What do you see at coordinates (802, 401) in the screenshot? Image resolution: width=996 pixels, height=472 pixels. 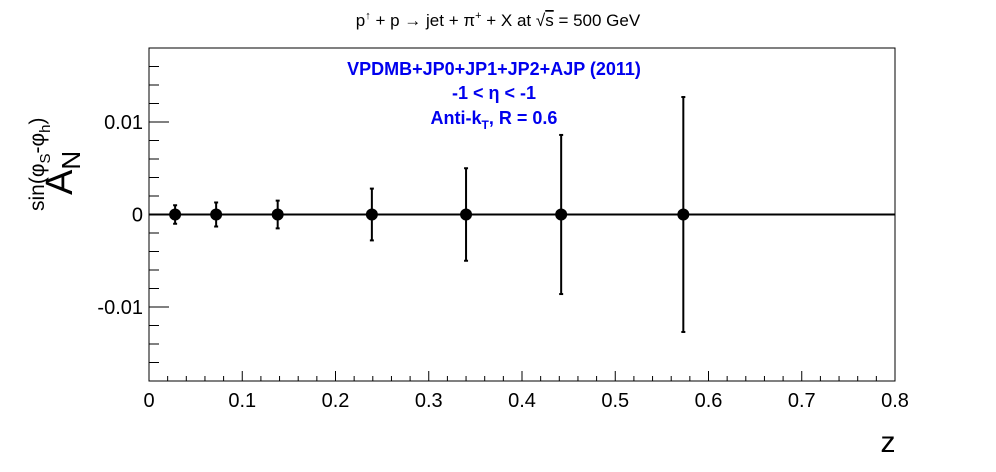 I see `x-tick-label: 0.7` at bounding box center [802, 401].